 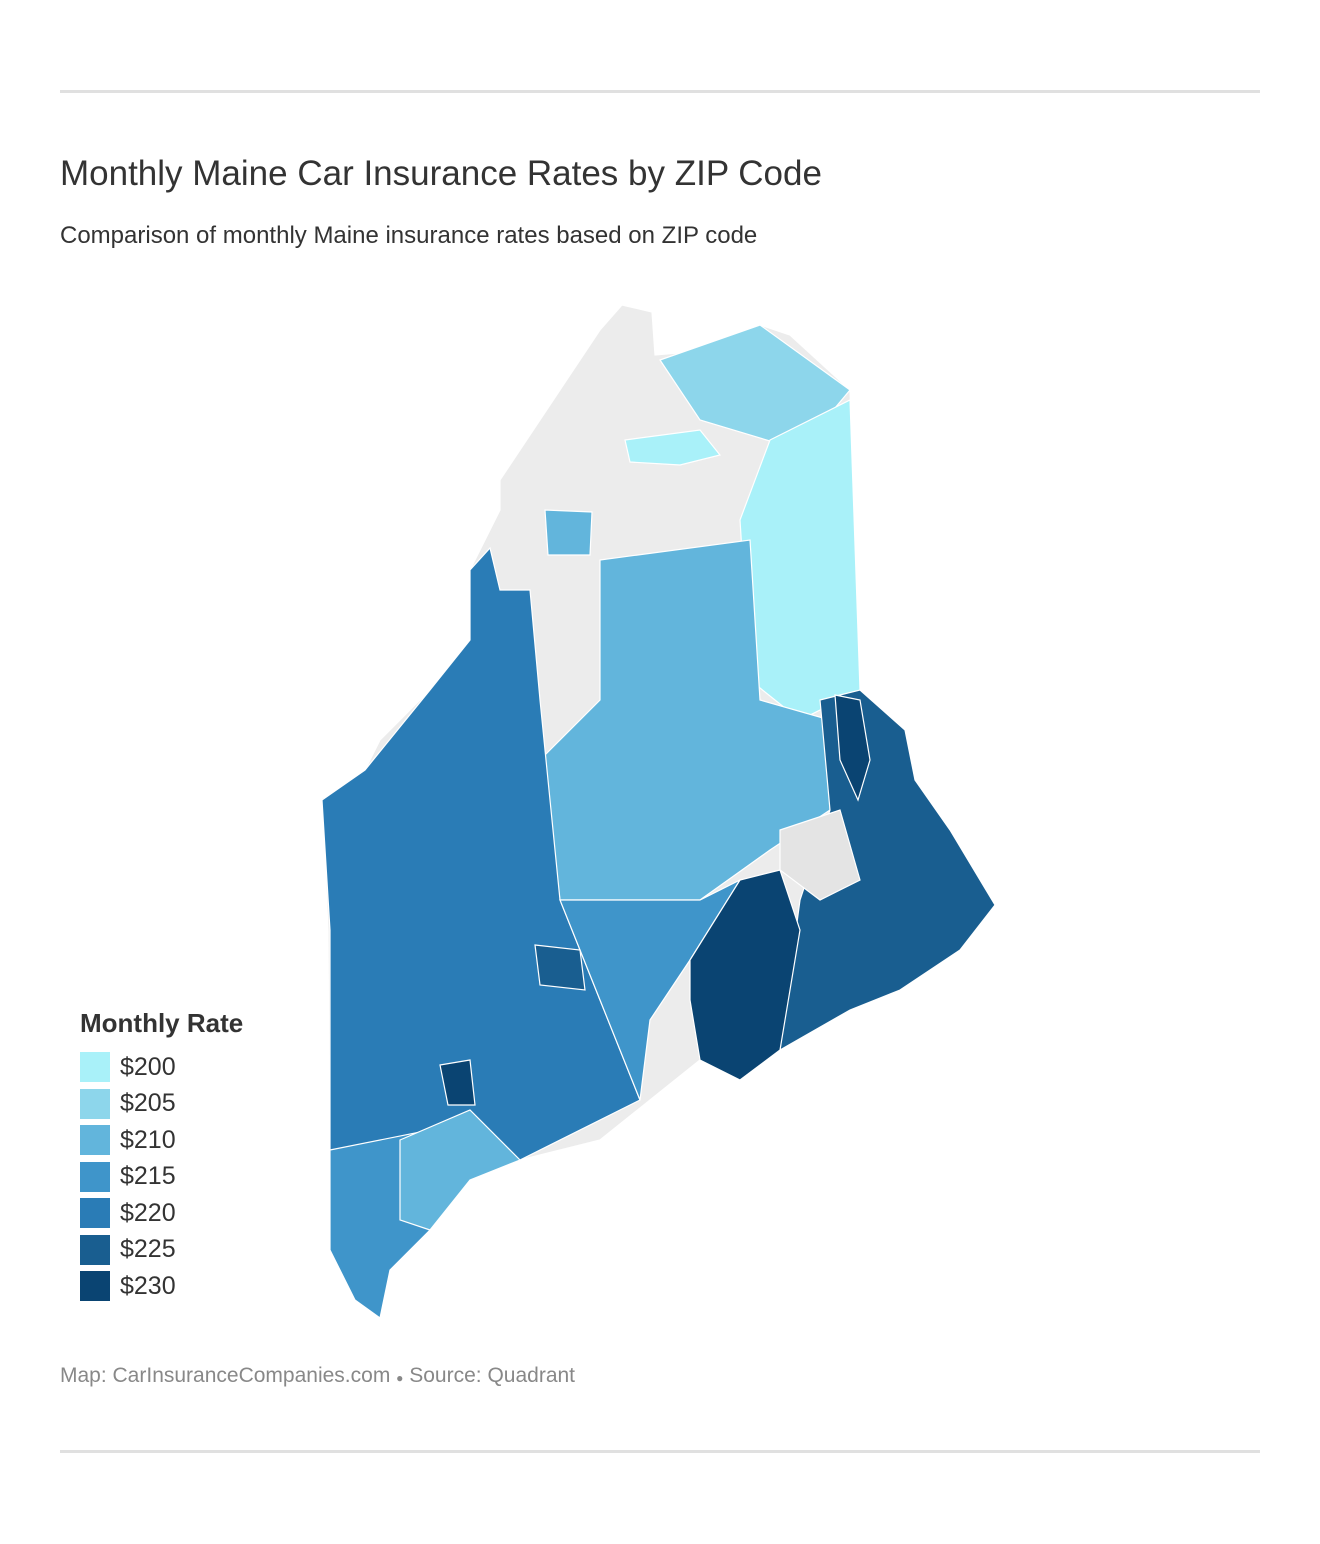 What do you see at coordinates (148, 1103) in the screenshot?
I see `legend-label: $205` at bounding box center [148, 1103].